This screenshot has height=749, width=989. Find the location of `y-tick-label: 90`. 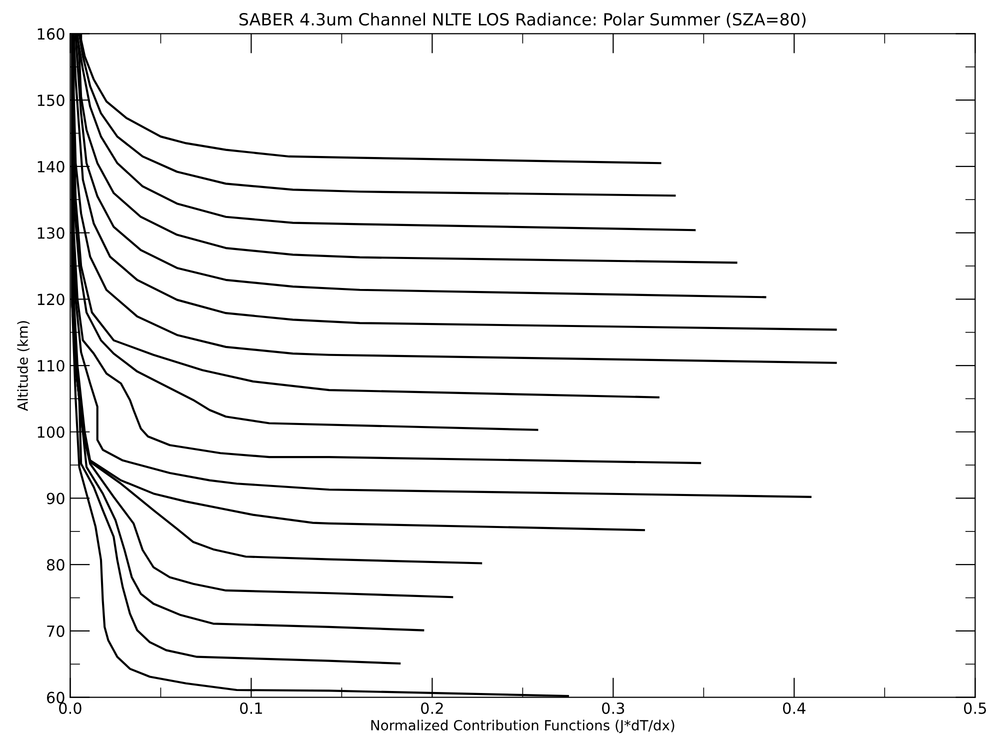

y-tick-label: 90 is located at coordinates (55, 498).